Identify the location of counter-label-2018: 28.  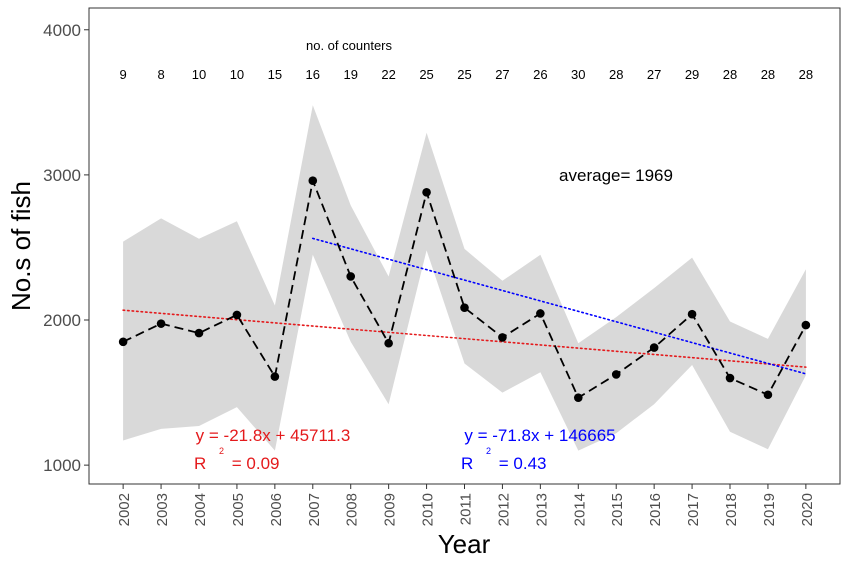
(730, 74).